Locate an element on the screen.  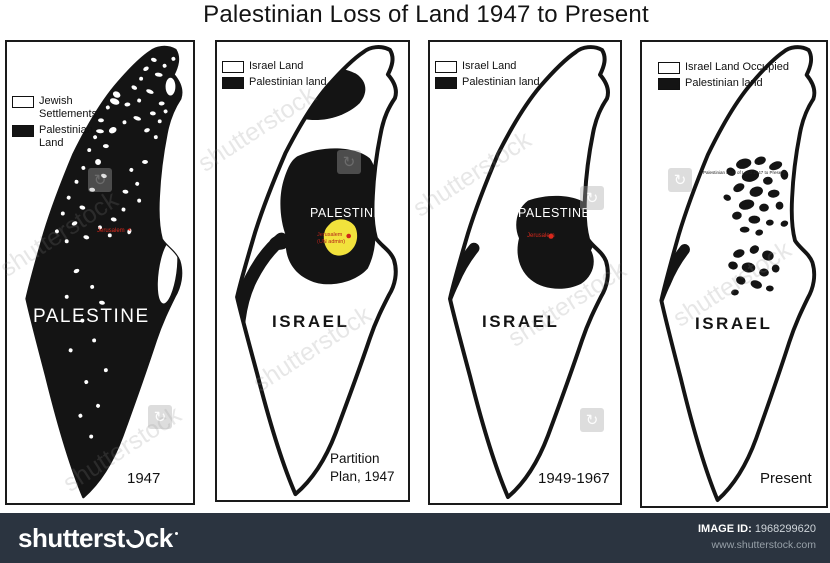
image-id-label: IMAGE ID: is located at coordinates (724, 529).